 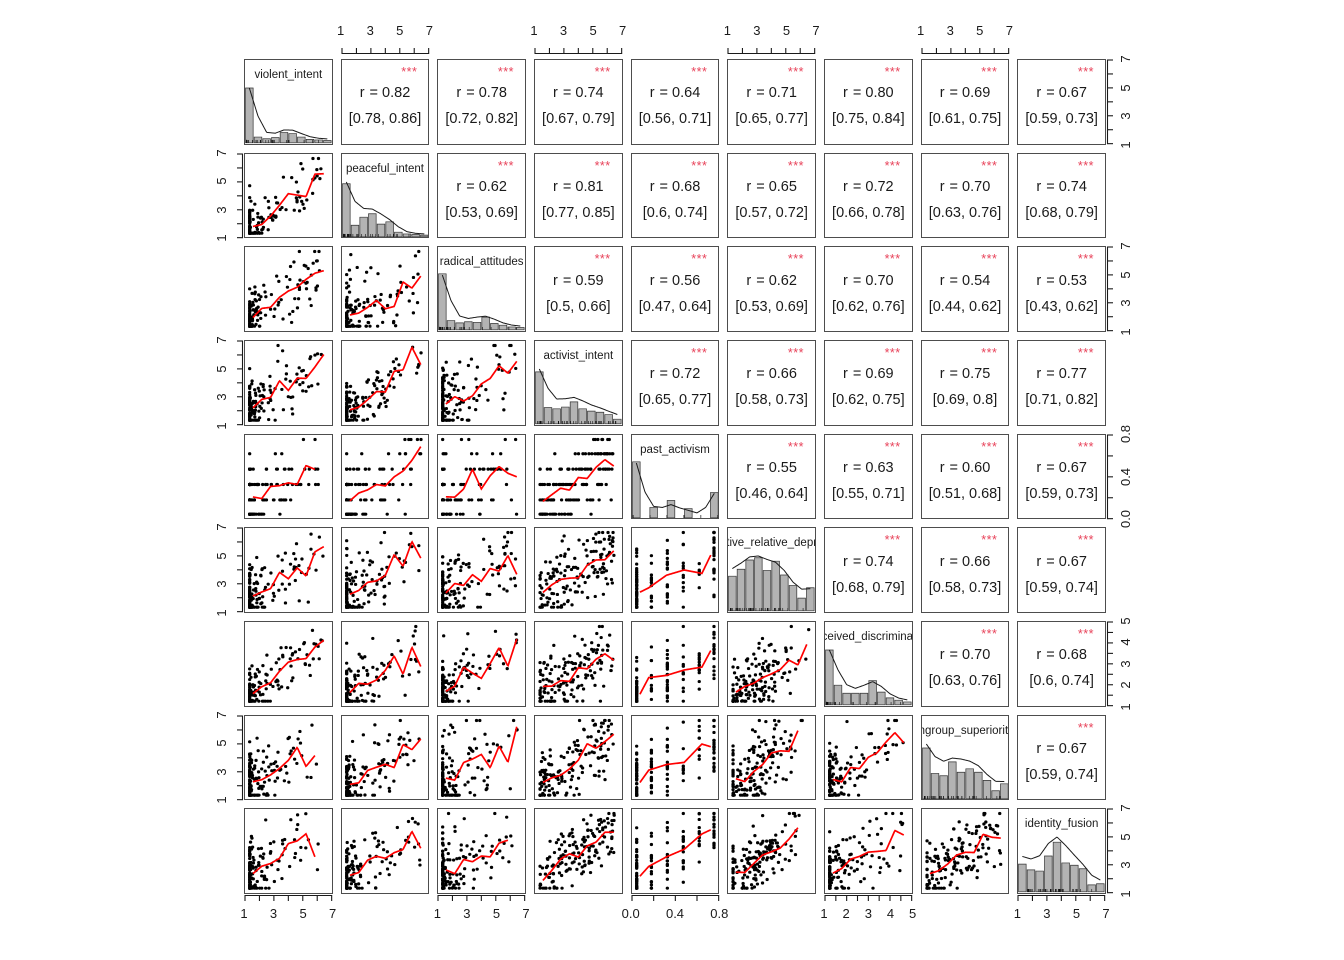 What do you see at coordinates (868, 467) in the screenshot?
I see `correlation-value: r = 0.63` at bounding box center [868, 467].